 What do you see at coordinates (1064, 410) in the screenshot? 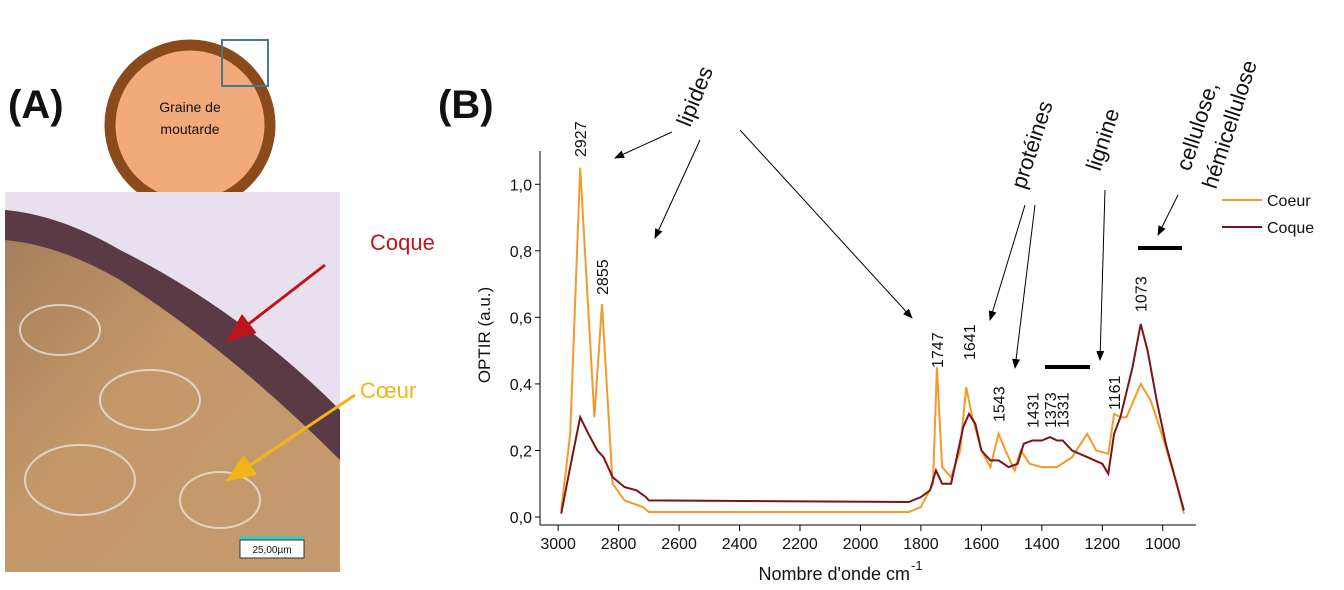
I see `peak-label: 1331` at bounding box center [1064, 410].